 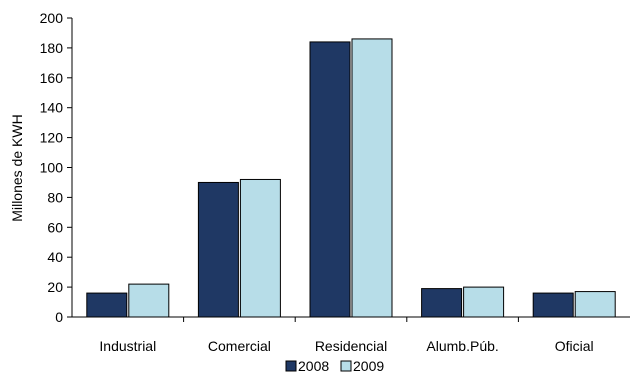 What do you see at coordinates (17, 167) in the screenshot?
I see `y-axis-label: Millones de KWH` at bounding box center [17, 167].